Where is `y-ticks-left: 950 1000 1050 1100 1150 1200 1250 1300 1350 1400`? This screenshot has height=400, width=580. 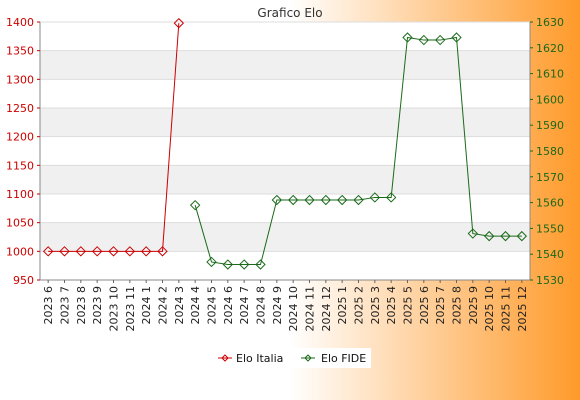 y-ticks-left: 950 1000 1050 1100 1150 1200 1250 1300 1350 1400 is located at coordinates (23, 151).